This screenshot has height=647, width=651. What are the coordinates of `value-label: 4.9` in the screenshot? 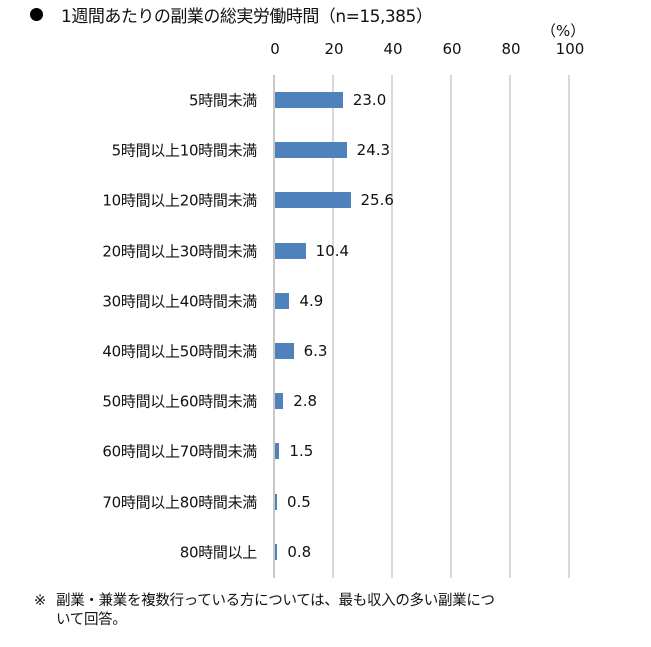 It's located at (311, 300).